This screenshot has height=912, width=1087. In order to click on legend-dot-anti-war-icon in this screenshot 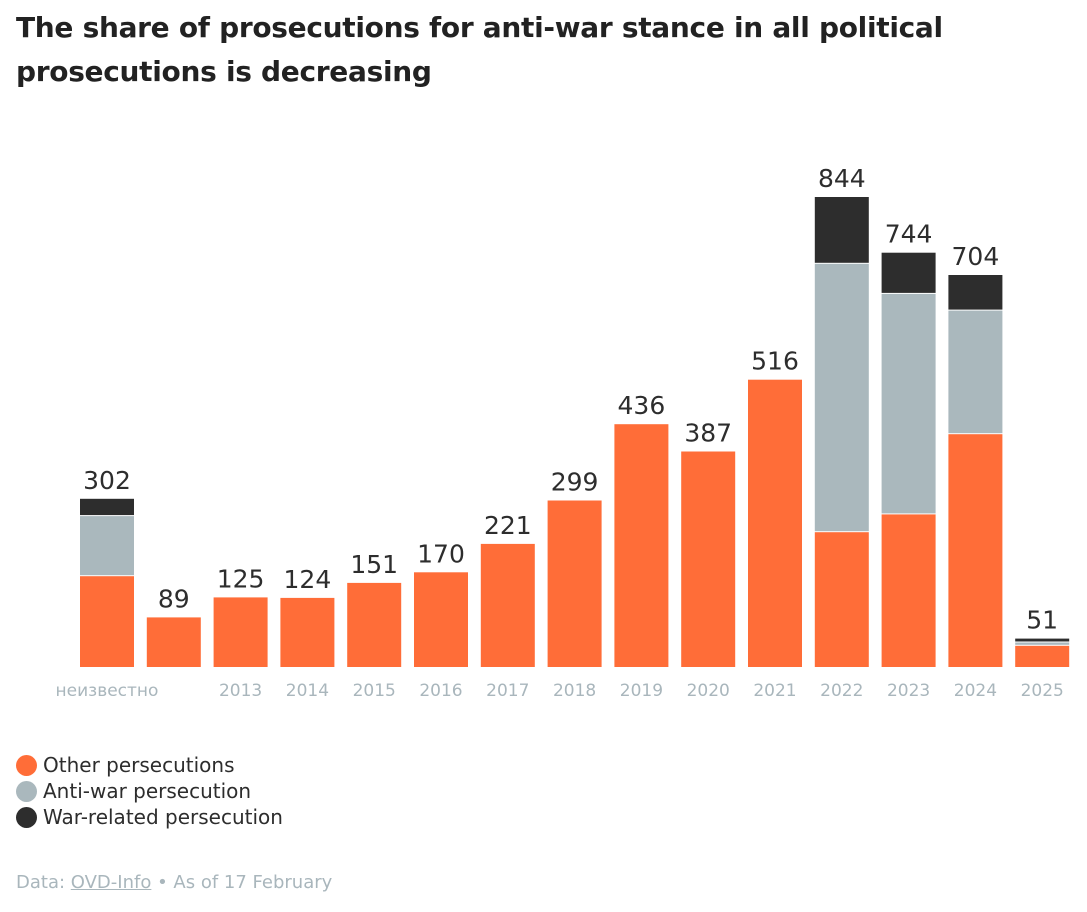, I will do `click(26, 791)`.